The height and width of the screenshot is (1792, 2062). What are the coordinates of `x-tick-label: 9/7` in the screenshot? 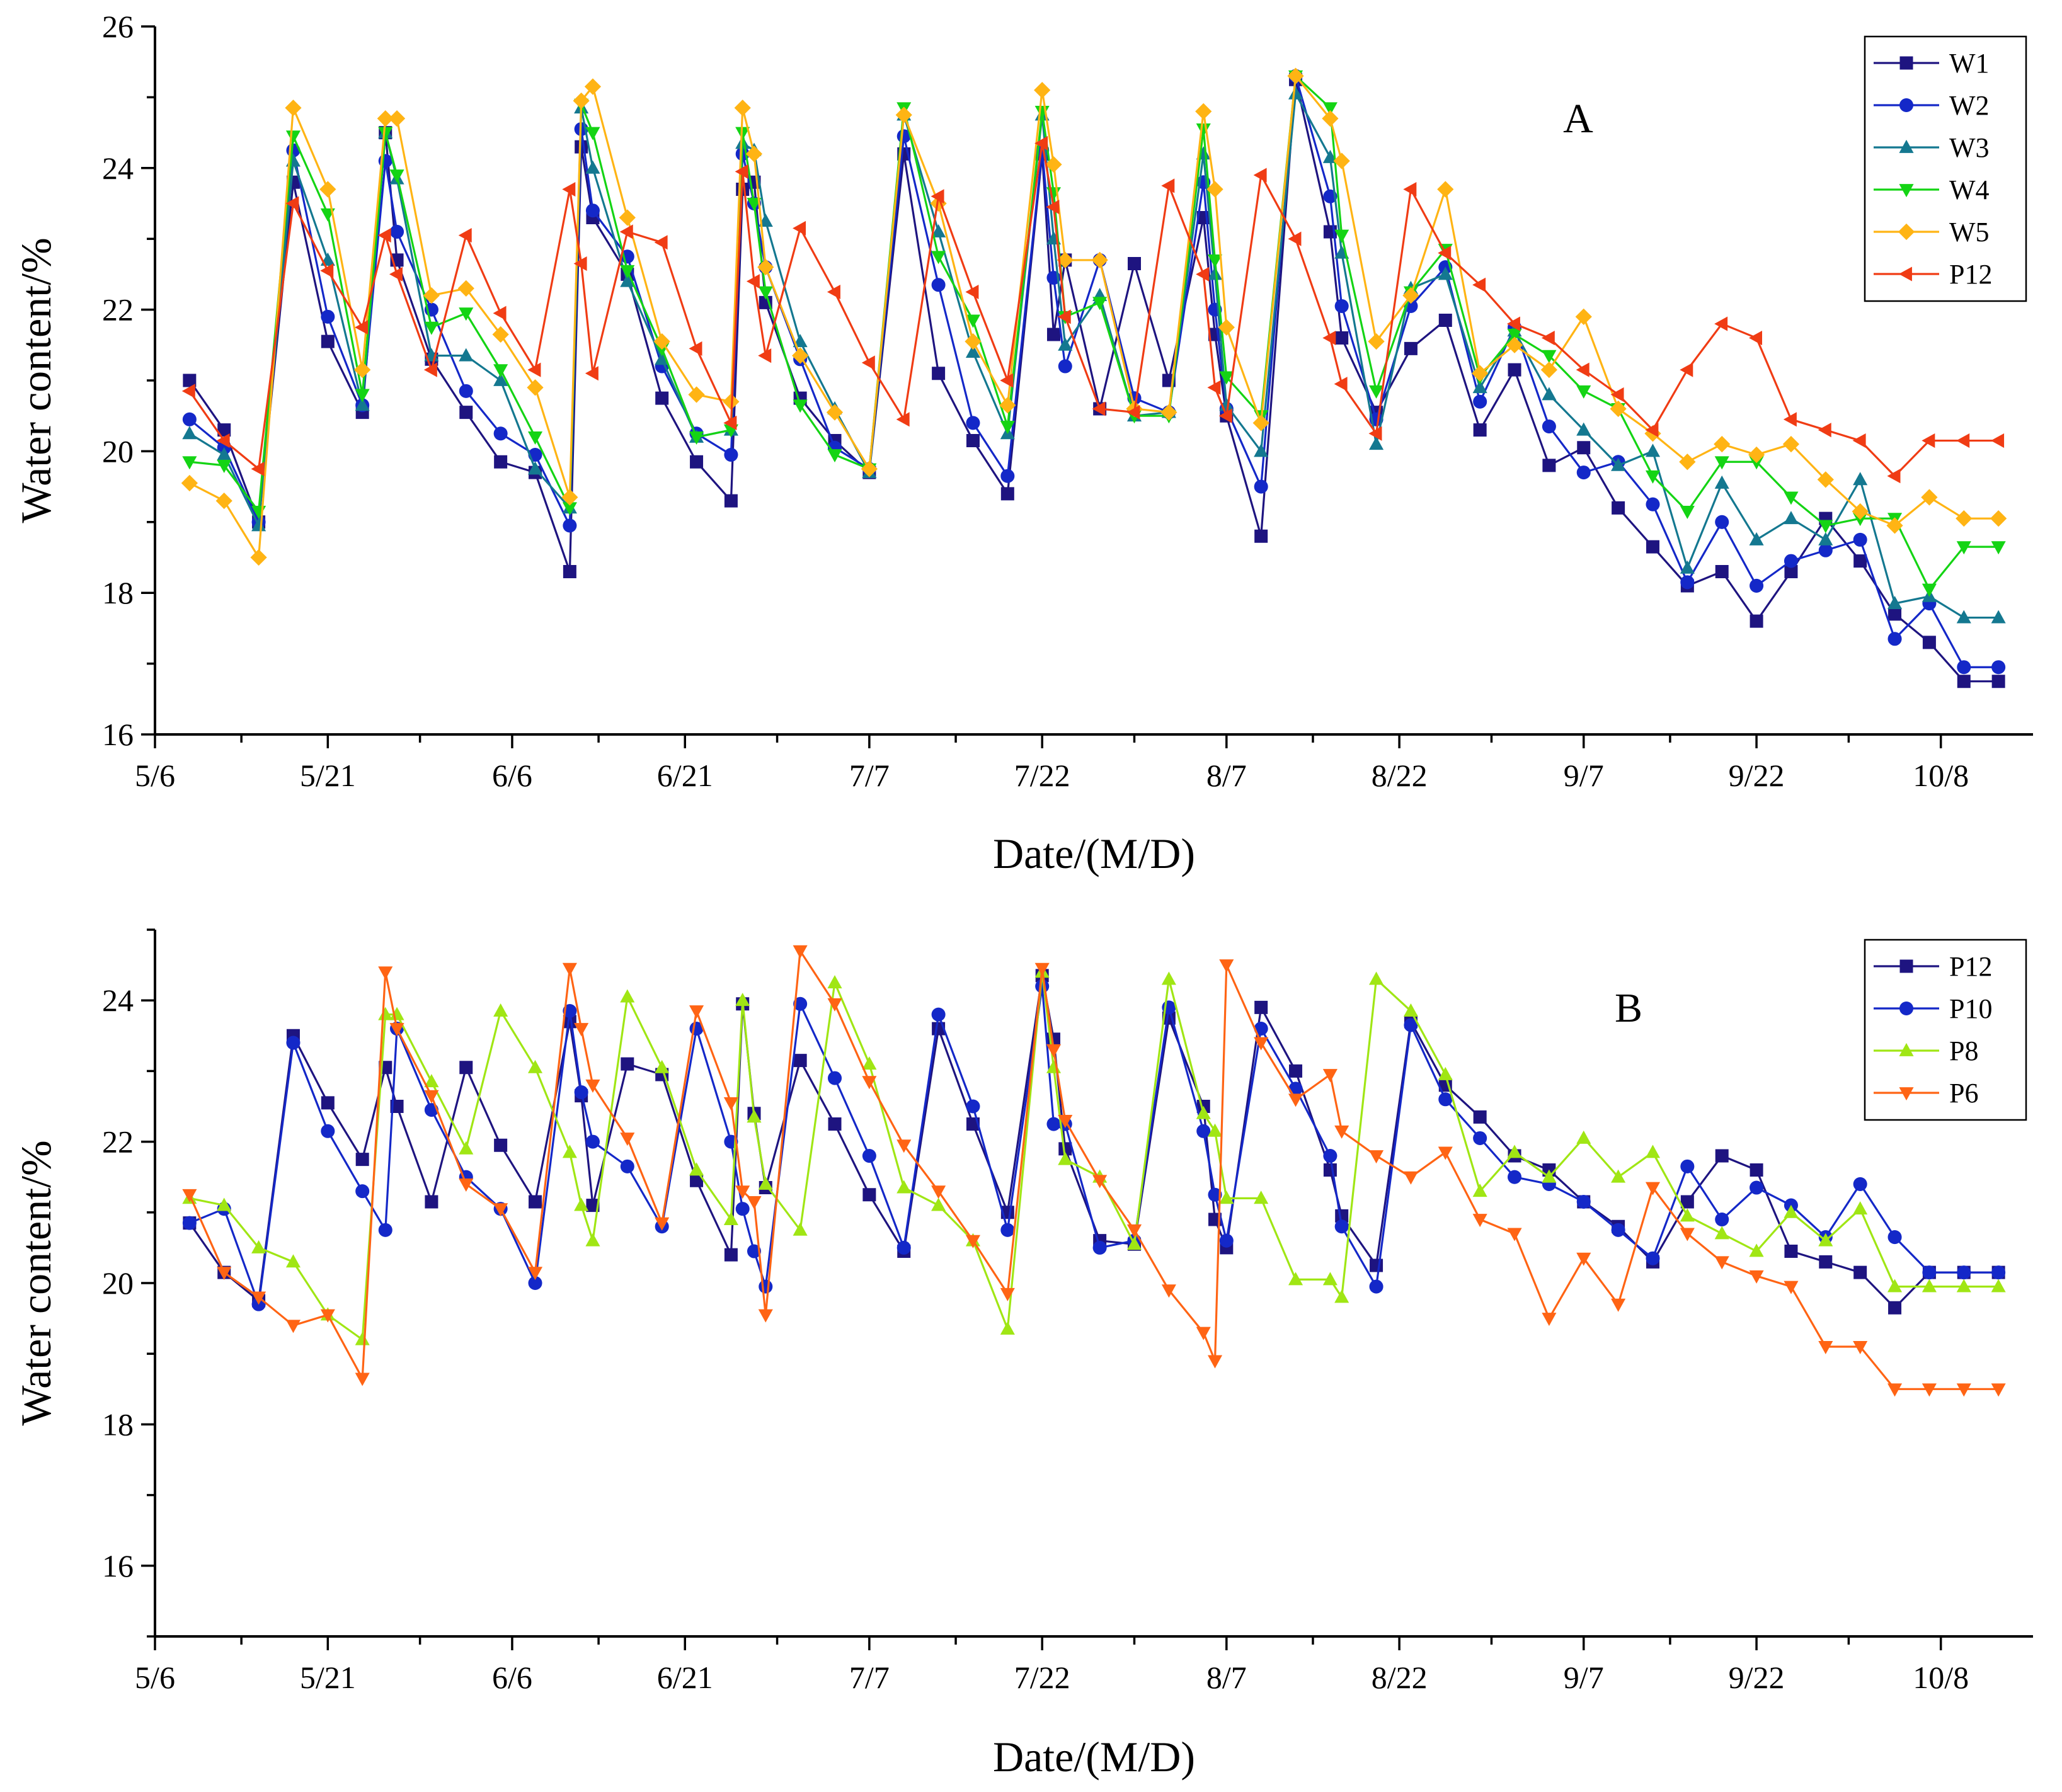 It's located at (1584, 1678).